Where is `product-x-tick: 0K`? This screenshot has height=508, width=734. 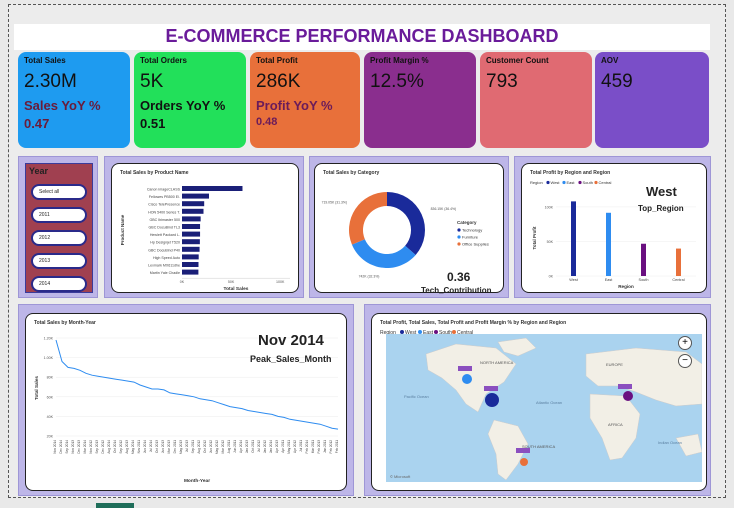
product-x-tick: 0K is located at coordinates (182, 282).